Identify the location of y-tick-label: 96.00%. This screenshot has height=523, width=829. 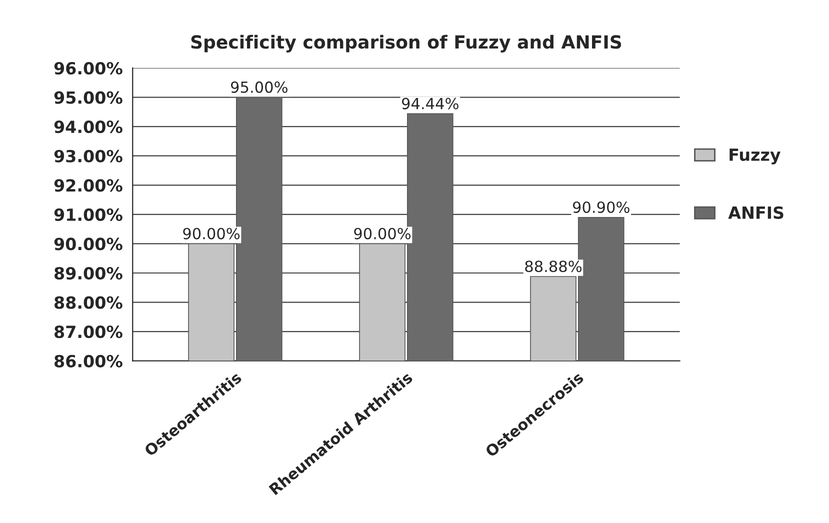
(88, 68).